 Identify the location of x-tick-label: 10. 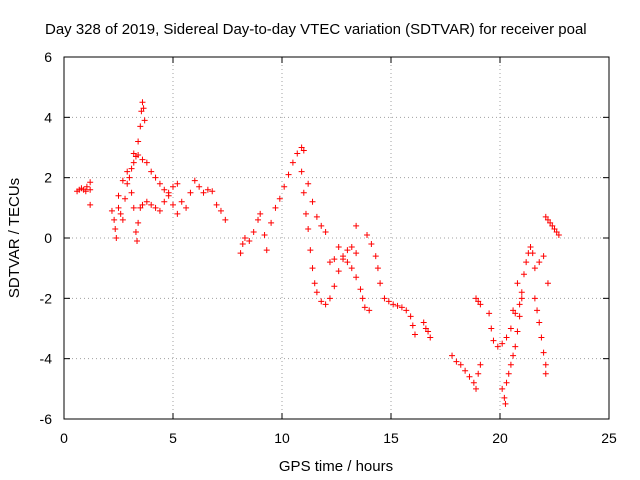
(282, 438).